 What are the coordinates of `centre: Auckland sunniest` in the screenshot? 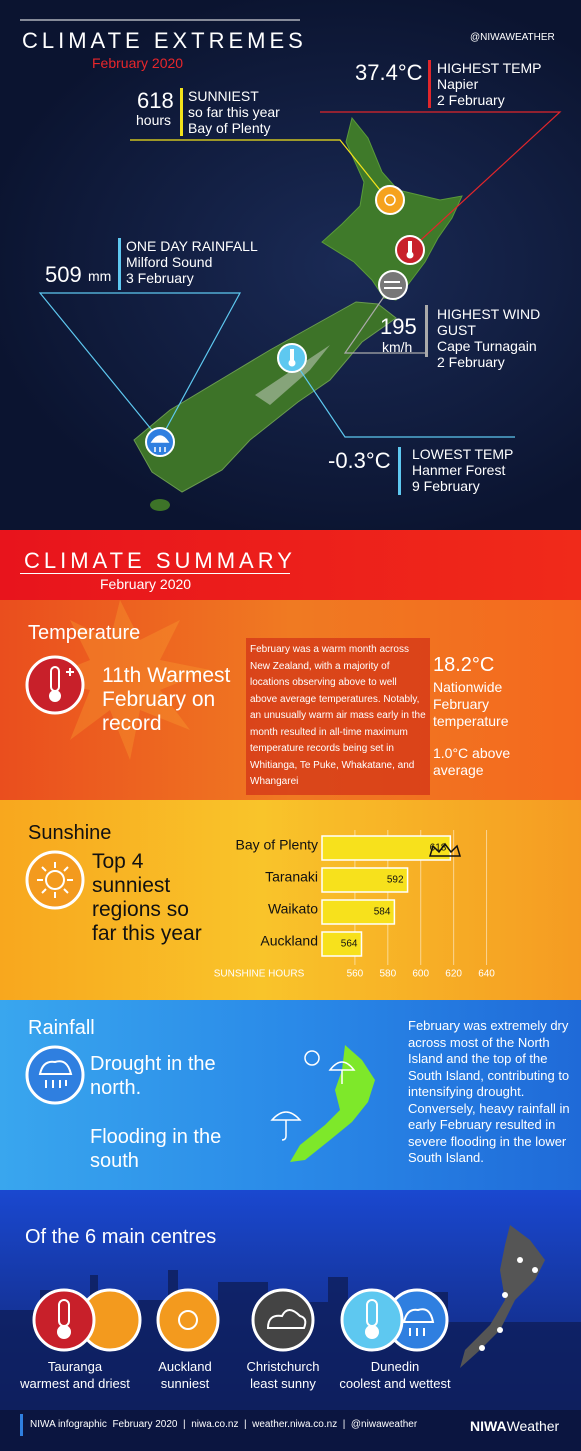 It's located at (185, 1375).